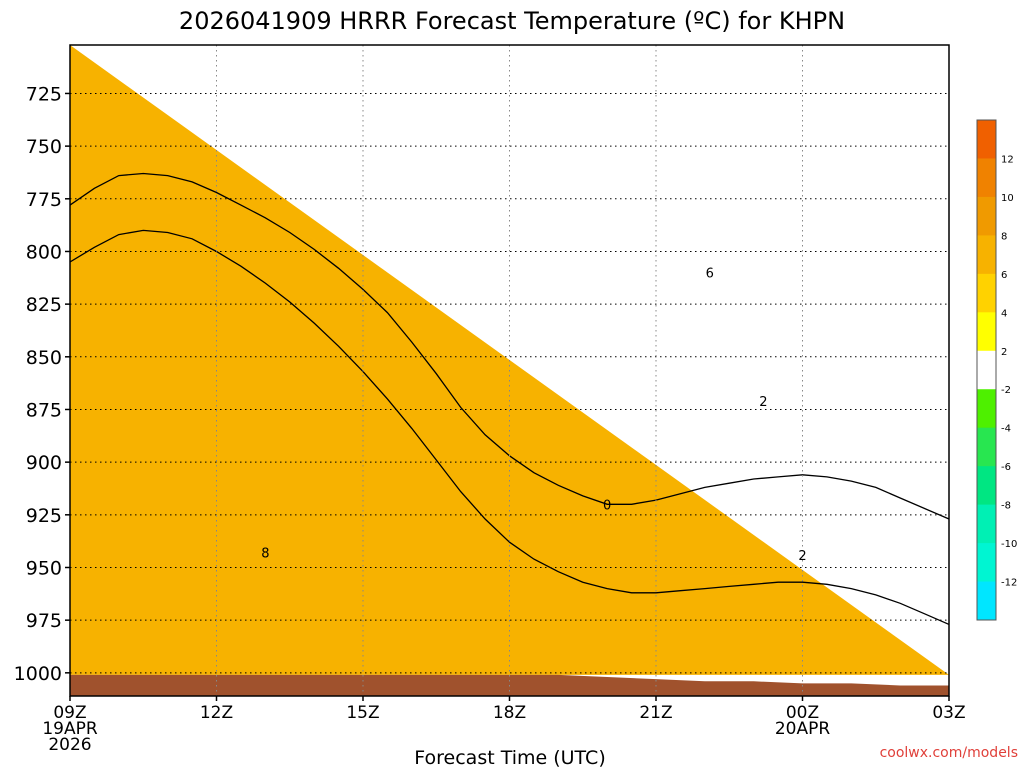 The image size is (1024, 768). I want to click on x-tick-label-0-0: 09Z, so click(69, 713).